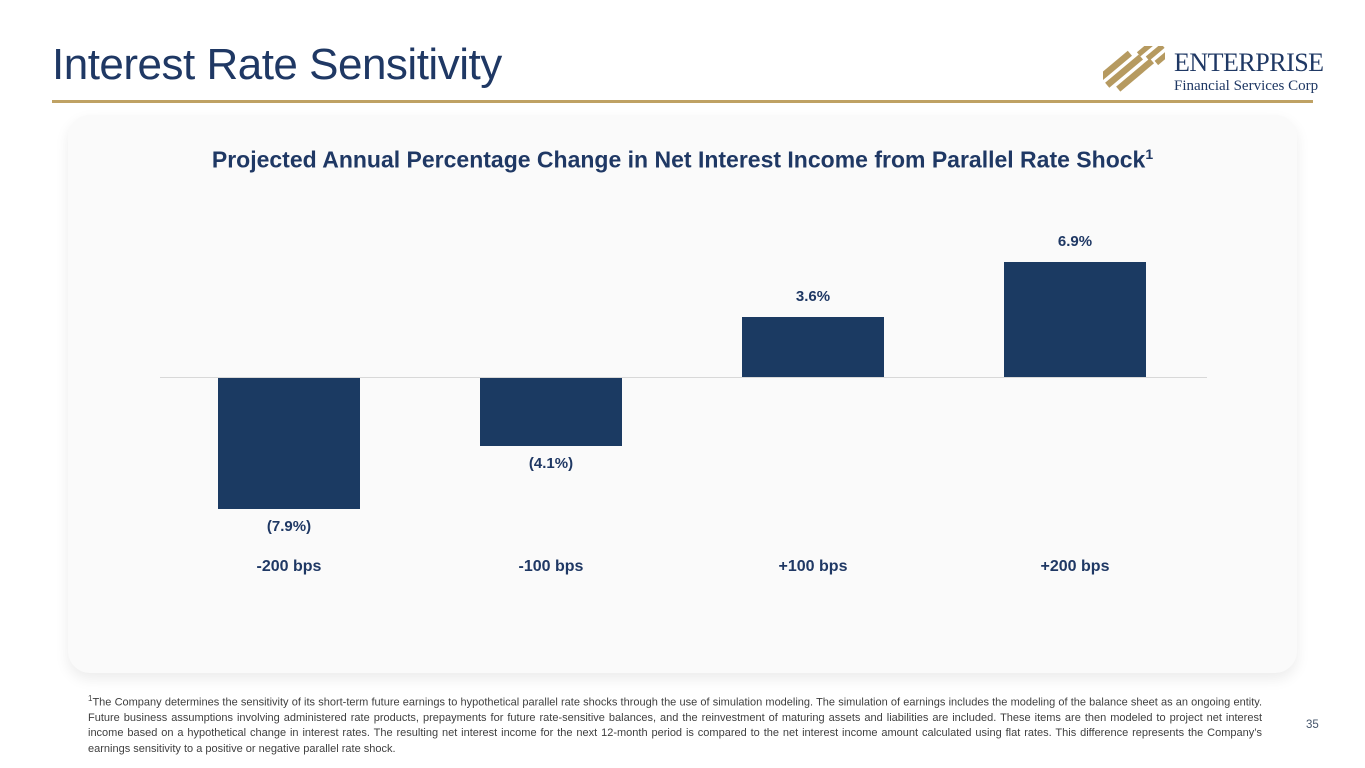 The width and height of the screenshot is (1365, 768). Describe the element at coordinates (813, 296) in the screenshot. I see `bar-value-label: 3.6%` at that location.